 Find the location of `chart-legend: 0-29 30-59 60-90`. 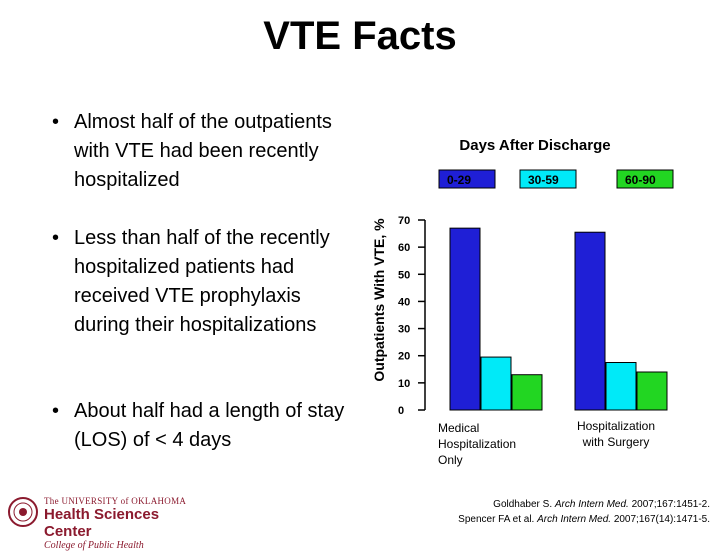

chart-legend: 0-29 30-59 60-90 is located at coordinates (556, 179).